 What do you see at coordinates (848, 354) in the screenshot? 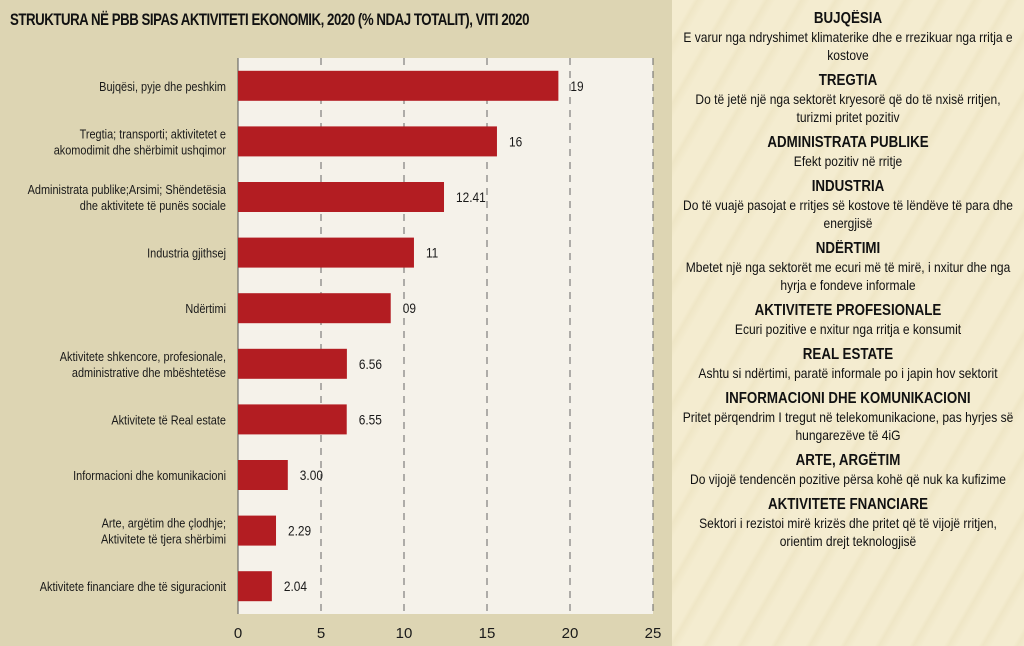
I see `sector-note-heading: REAL ESTATE` at bounding box center [848, 354].